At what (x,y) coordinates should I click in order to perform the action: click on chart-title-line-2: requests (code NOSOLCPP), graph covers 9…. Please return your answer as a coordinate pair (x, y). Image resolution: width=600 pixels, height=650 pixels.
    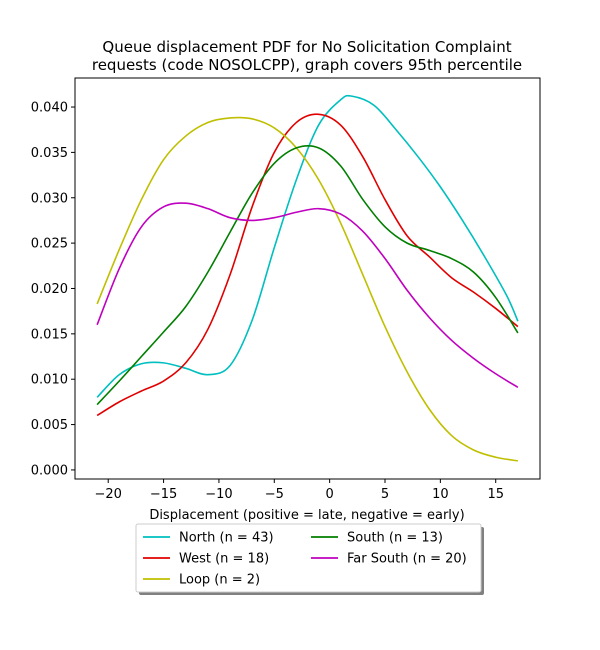
    Looking at the image, I should click on (307, 65).